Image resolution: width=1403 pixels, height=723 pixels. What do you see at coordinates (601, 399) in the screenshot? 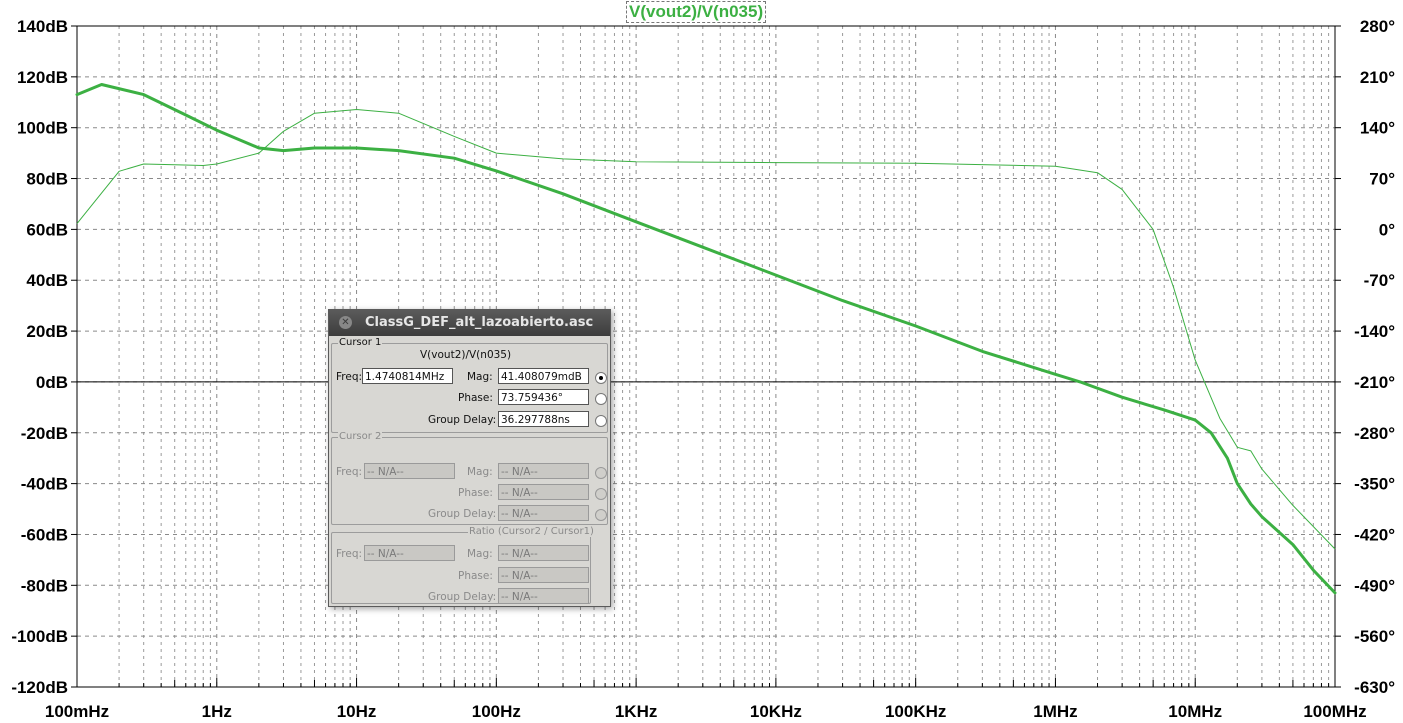
I see `cursor1-phase-radio` at bounding box center [601, 399].